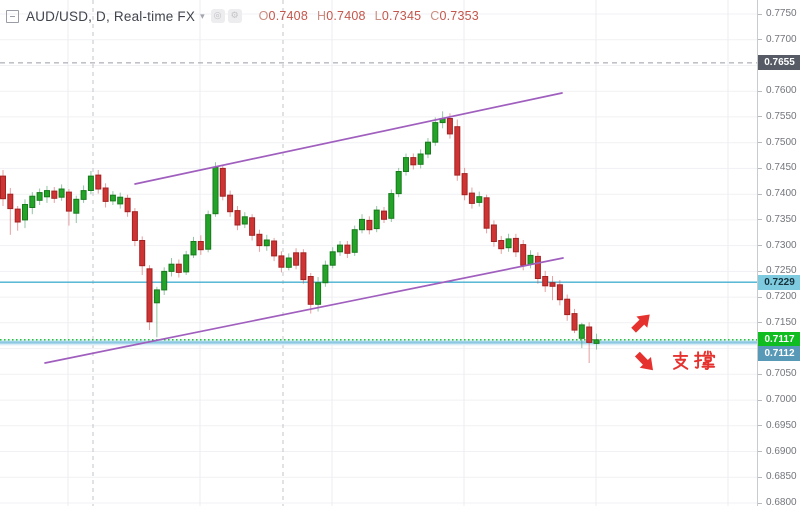 The width and height of the screenshot is (800, 506). Describe the element at coordinates (781, 91) in the screenshot. I see `axis-tick-label: 0.7600` at that location.